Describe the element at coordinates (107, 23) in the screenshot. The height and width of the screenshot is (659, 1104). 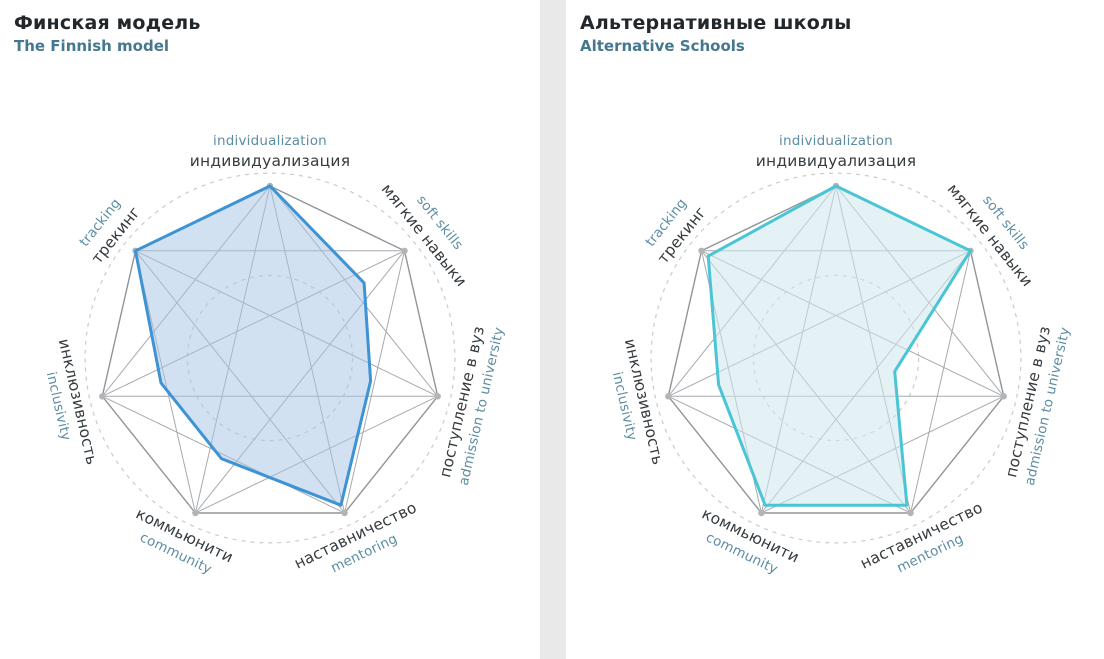
I see `chart-title-finnish: Финская модель` at that location.